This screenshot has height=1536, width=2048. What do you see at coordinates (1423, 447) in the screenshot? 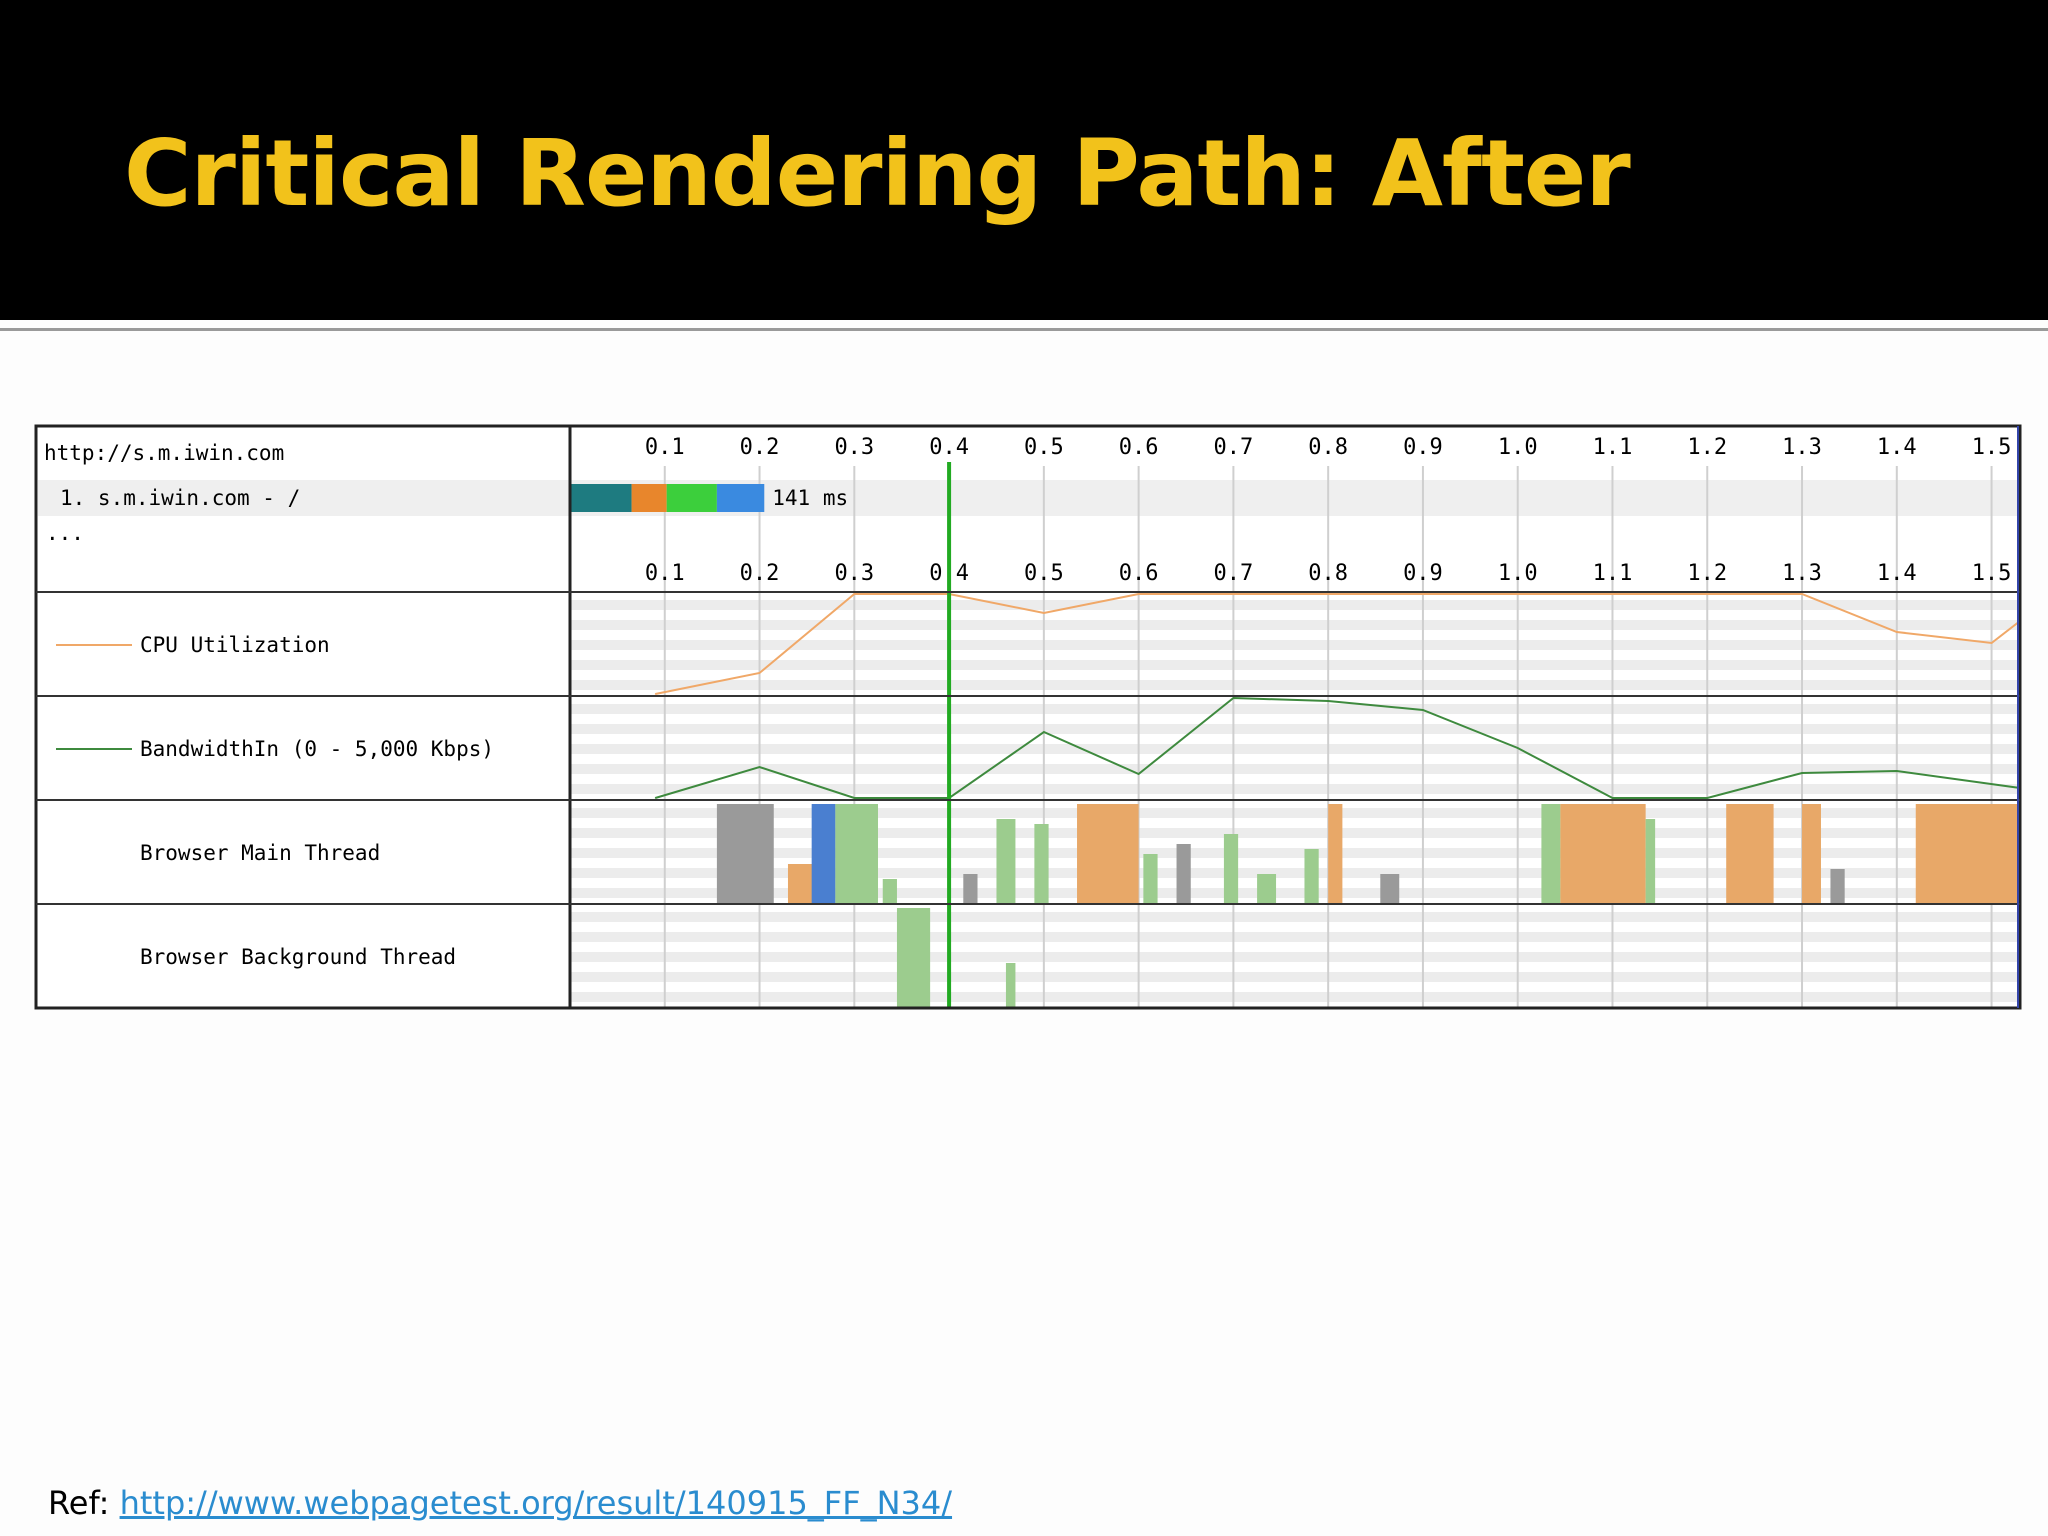
I see `x-tick-label-top: 0.9` at bounding box center [1423, 447].